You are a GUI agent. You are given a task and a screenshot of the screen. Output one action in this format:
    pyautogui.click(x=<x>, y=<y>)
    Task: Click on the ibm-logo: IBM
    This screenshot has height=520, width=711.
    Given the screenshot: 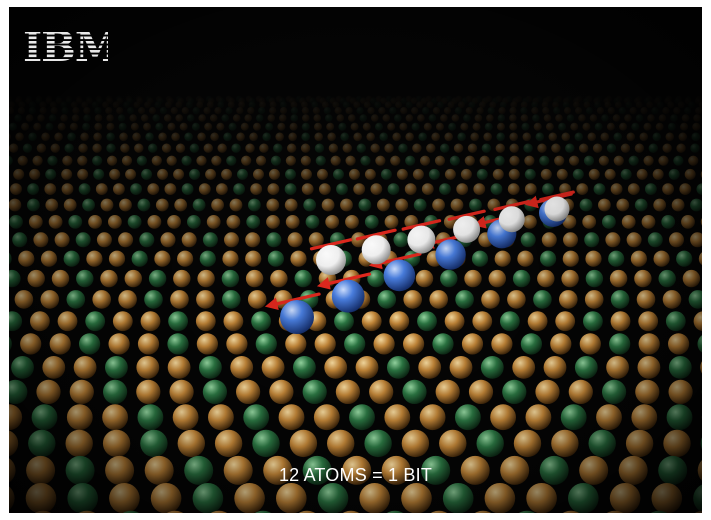 What is the action you would take?
    pyautogui.click(x=65, y=45)
    